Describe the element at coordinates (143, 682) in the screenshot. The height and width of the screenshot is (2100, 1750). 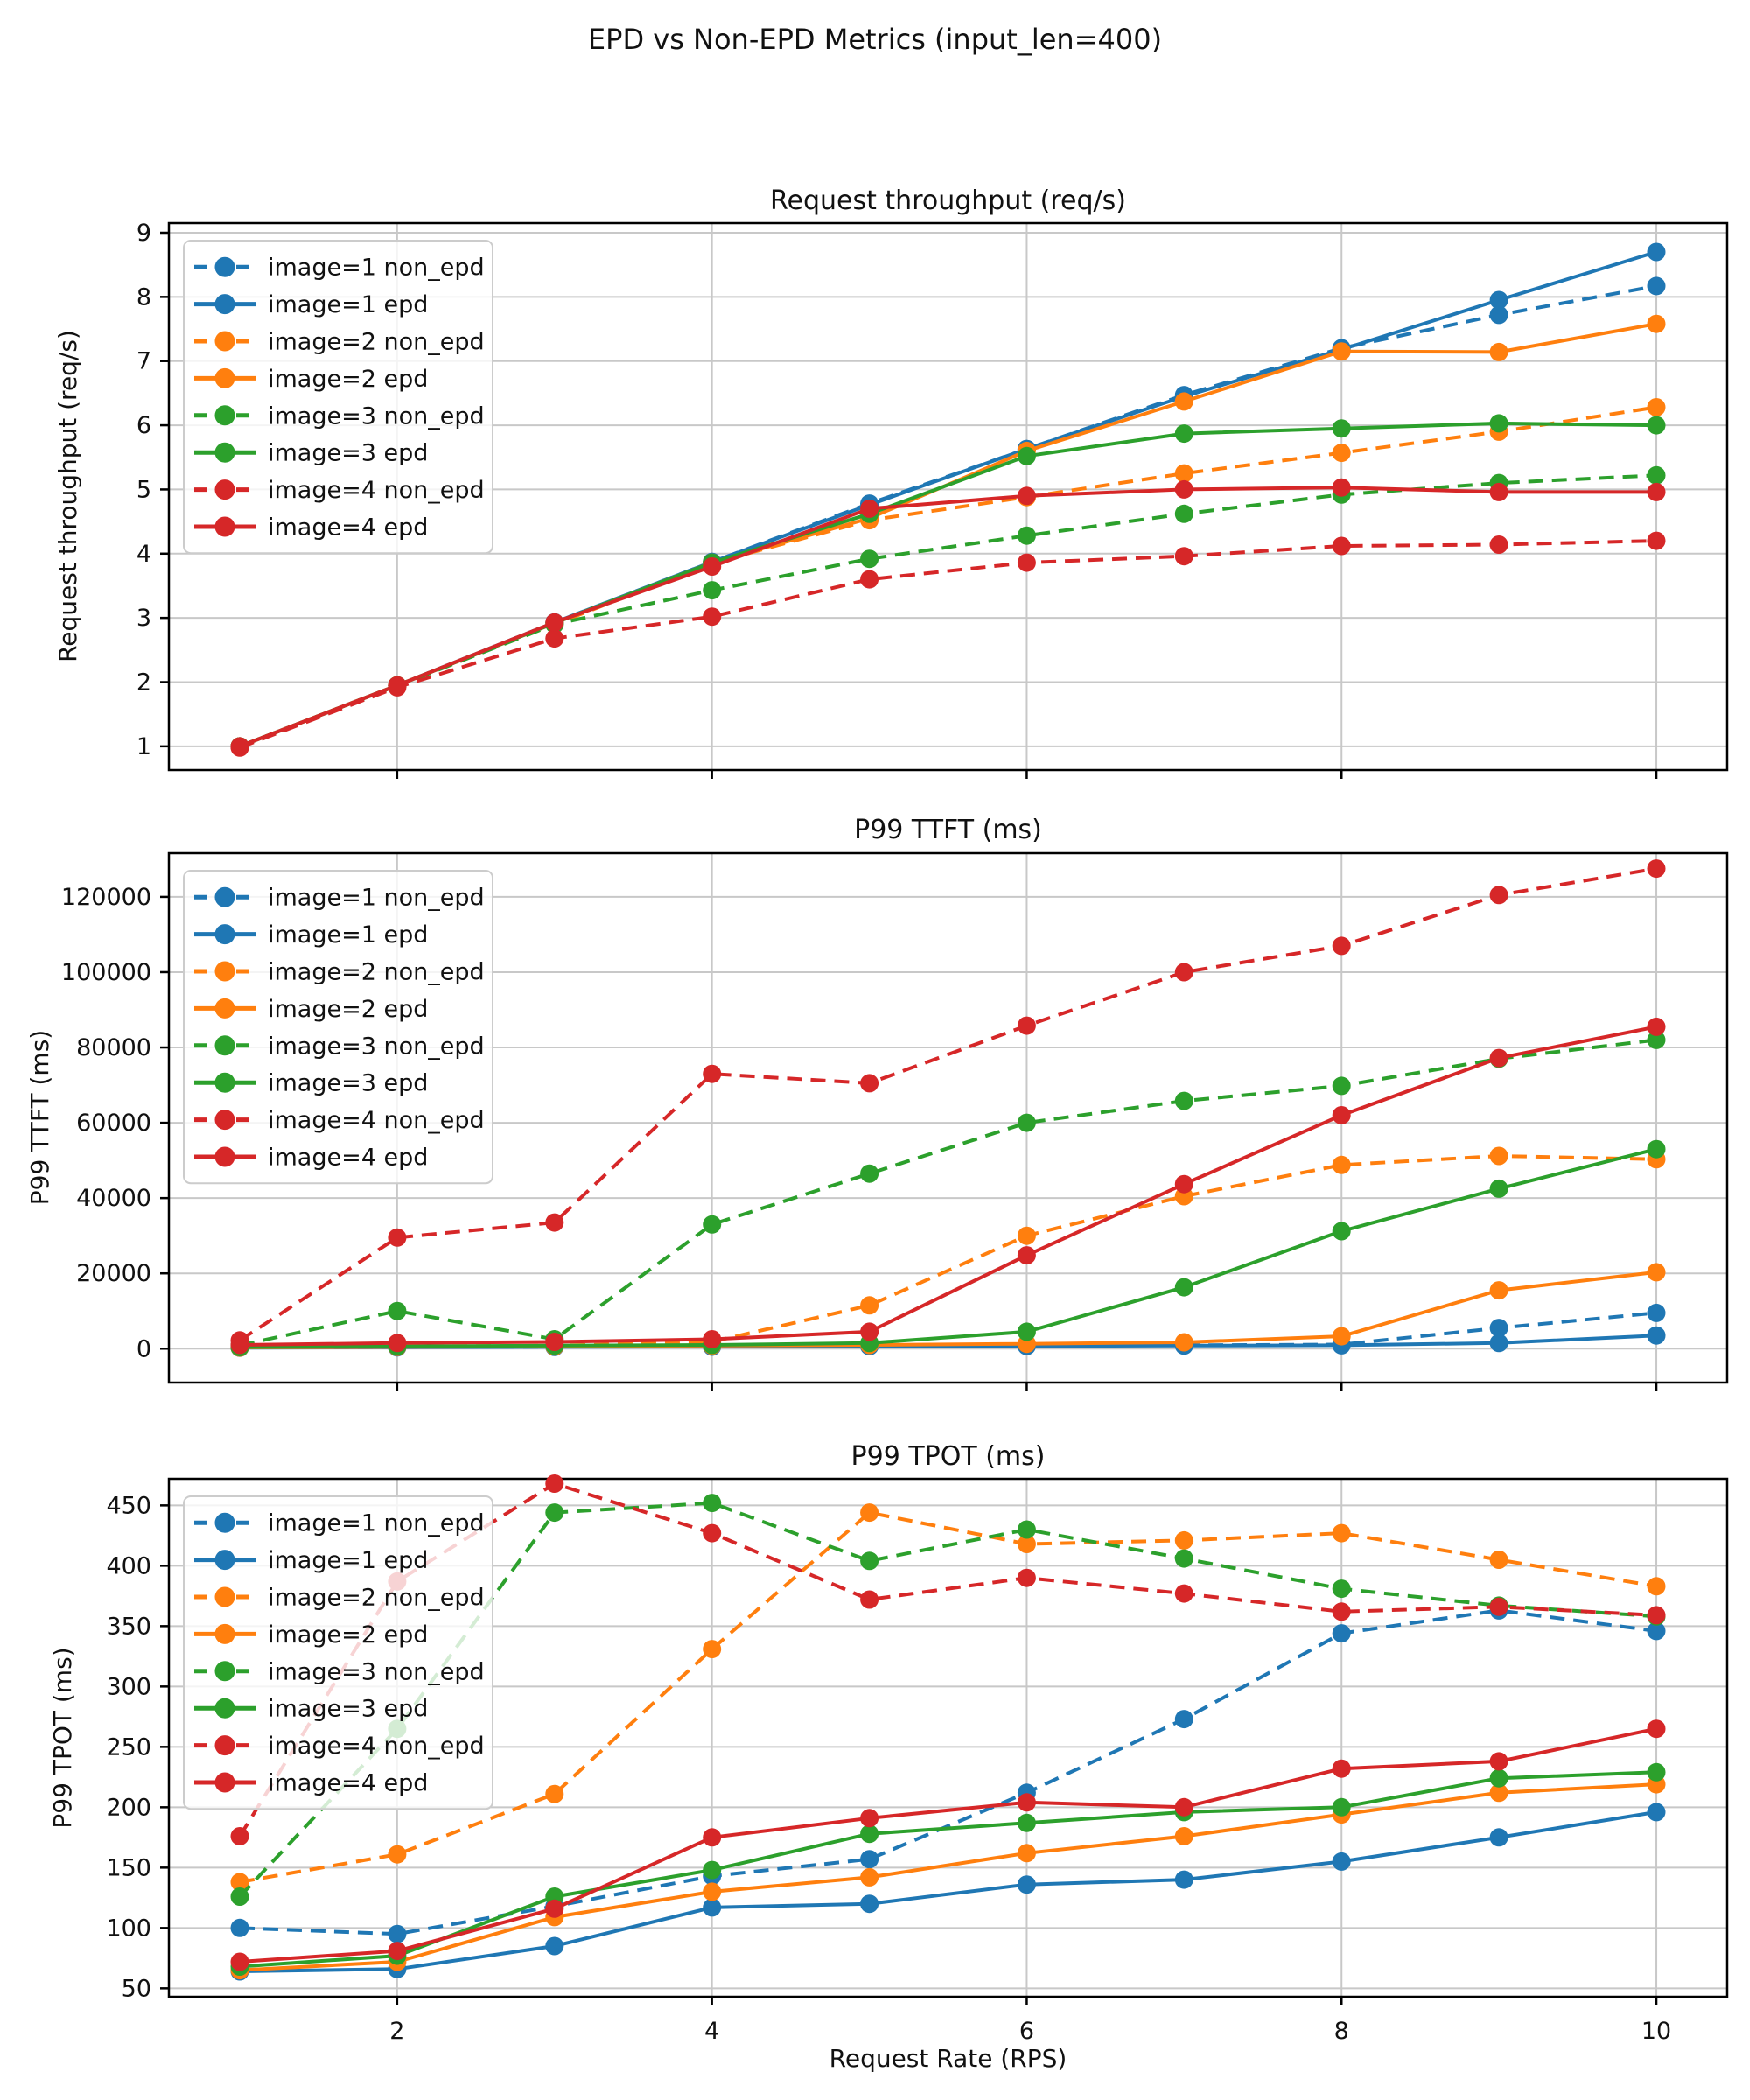
I see `y-tick-label: 2` at that location.